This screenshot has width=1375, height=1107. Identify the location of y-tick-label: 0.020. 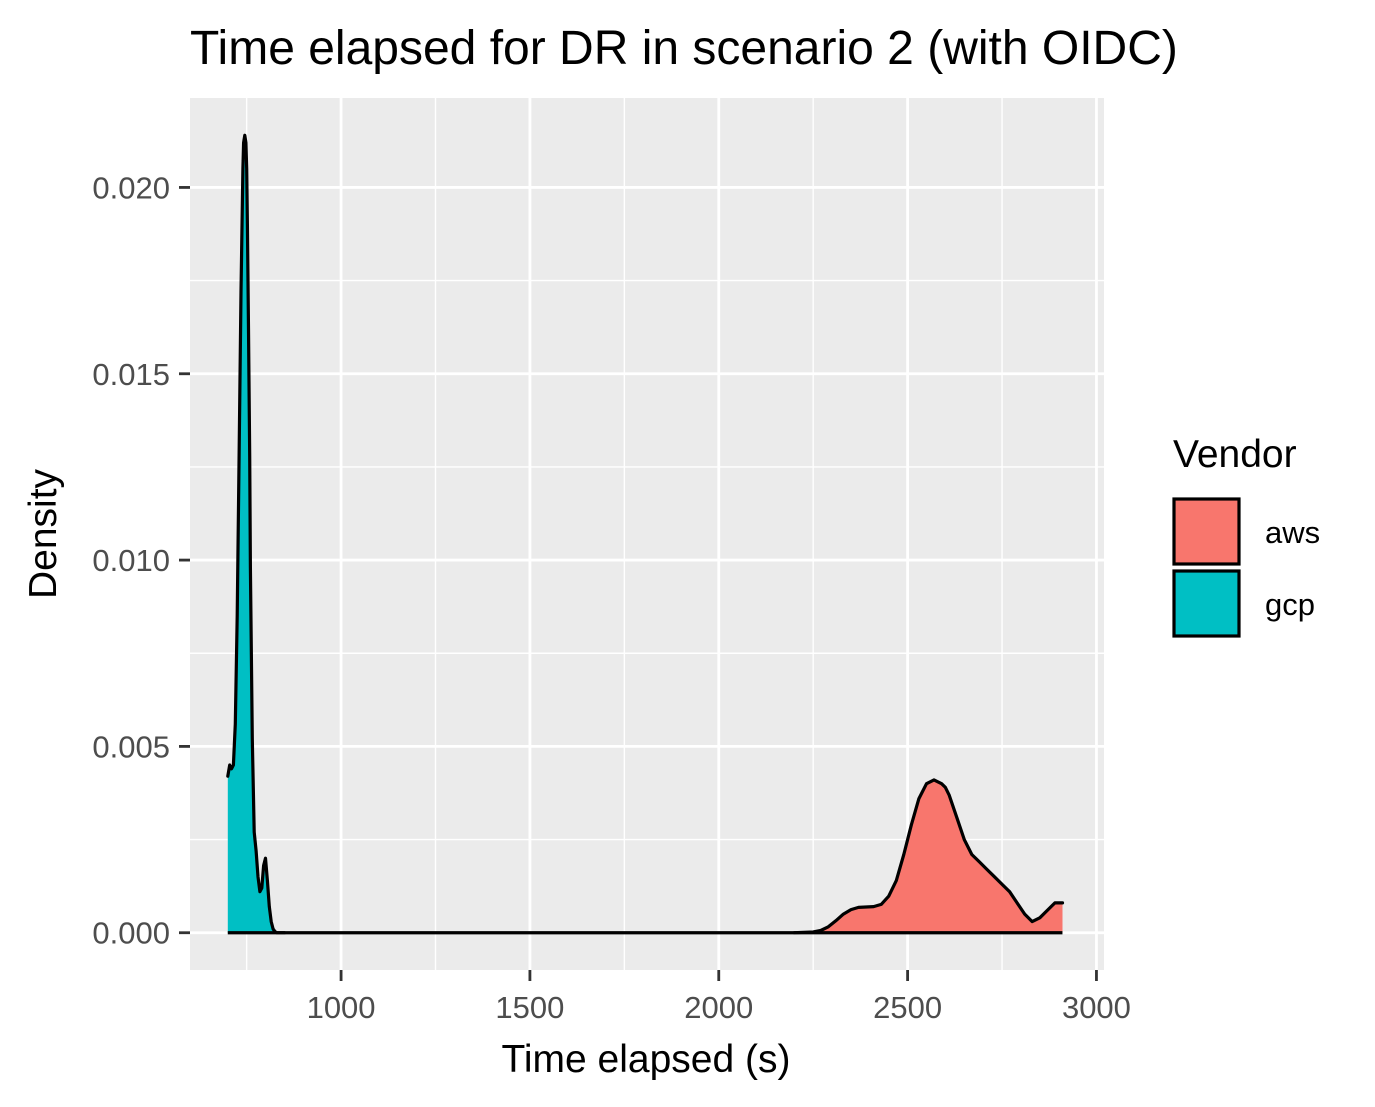
(131, 187).